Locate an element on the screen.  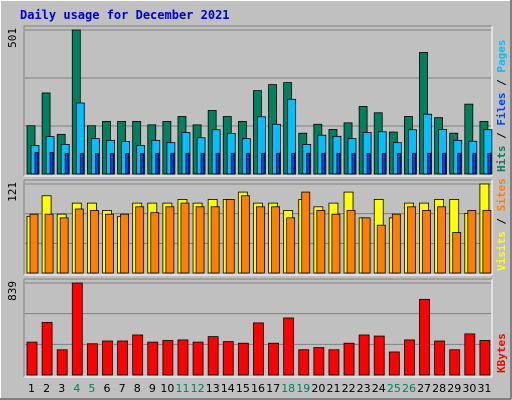
legend-item-hits: Hits is located at coordinates (501, 159).